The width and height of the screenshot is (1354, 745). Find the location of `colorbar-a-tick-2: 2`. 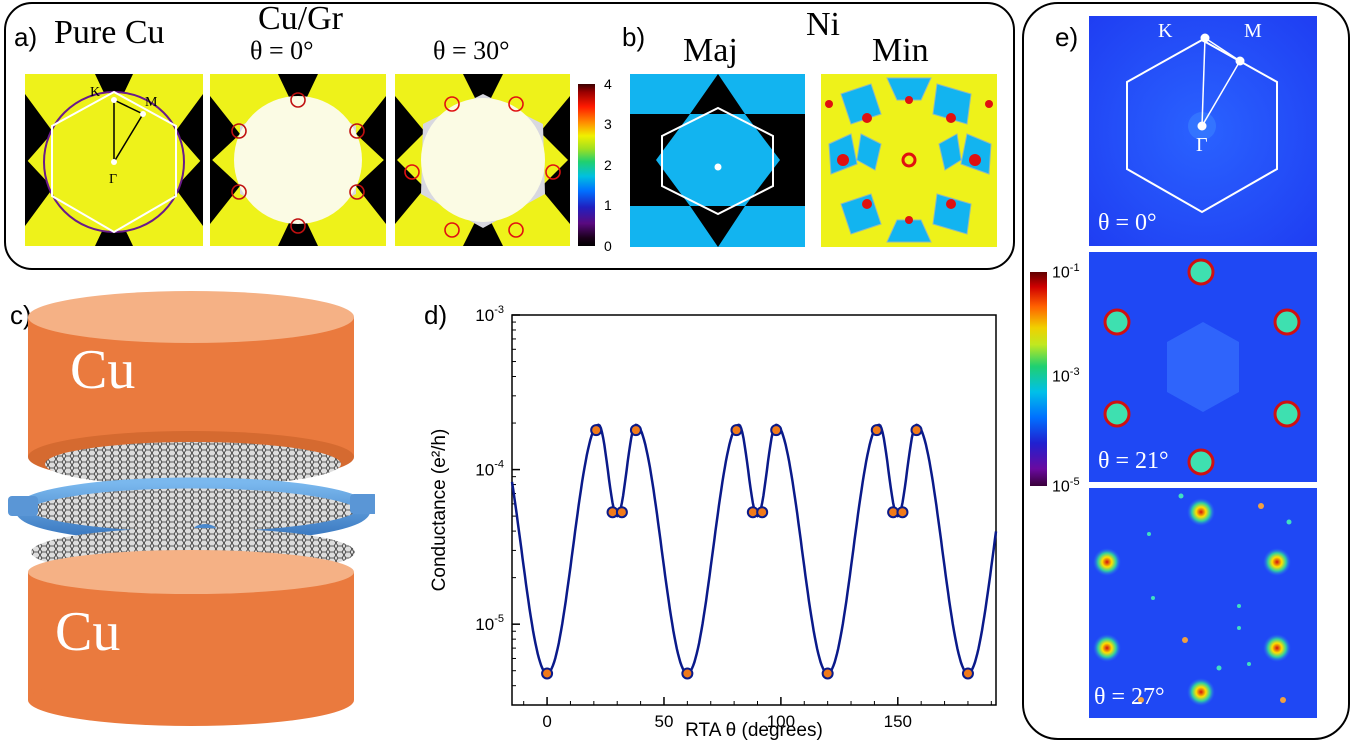

colorbar-a-tick-2: 2 is located at coordinates (608, 165).